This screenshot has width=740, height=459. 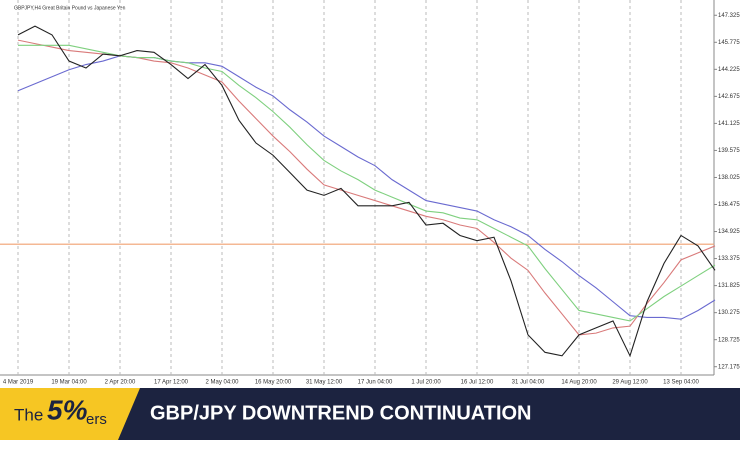 I want to click on y-tick-label: 147.325, so click(x=729, y=16).